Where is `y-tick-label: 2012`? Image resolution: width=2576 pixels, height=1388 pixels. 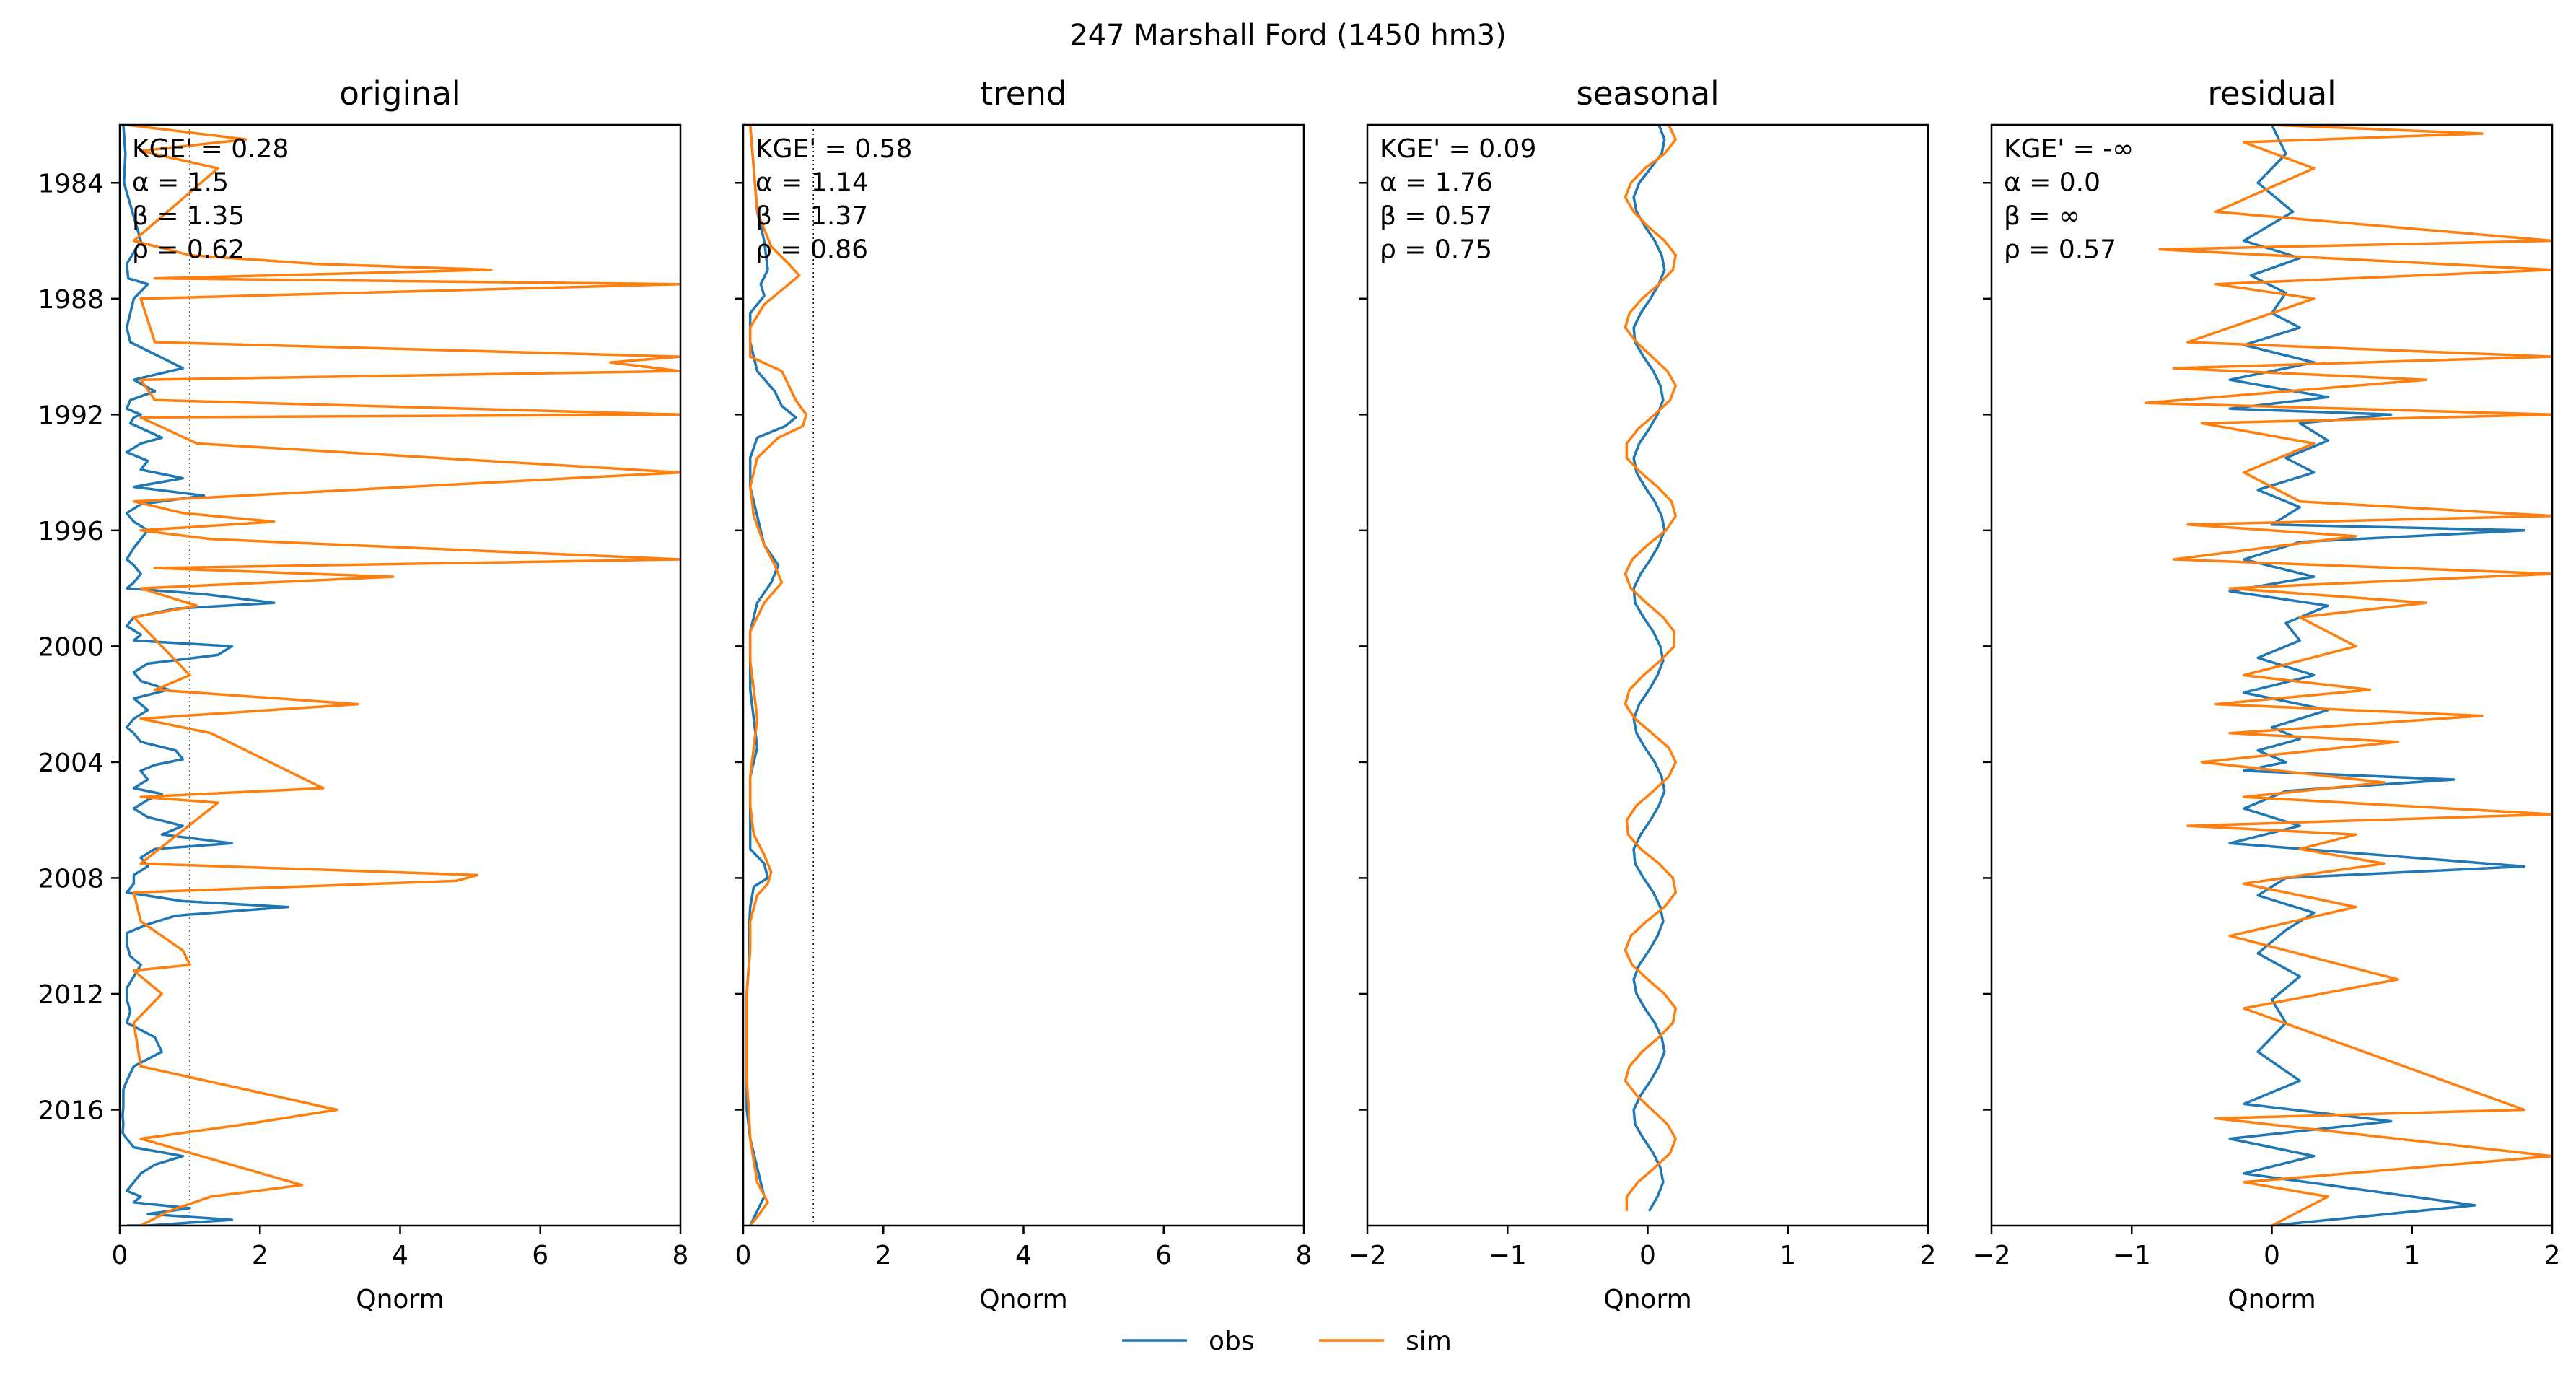
y-tick-label: 2012 is located at coordinates (71, 995).